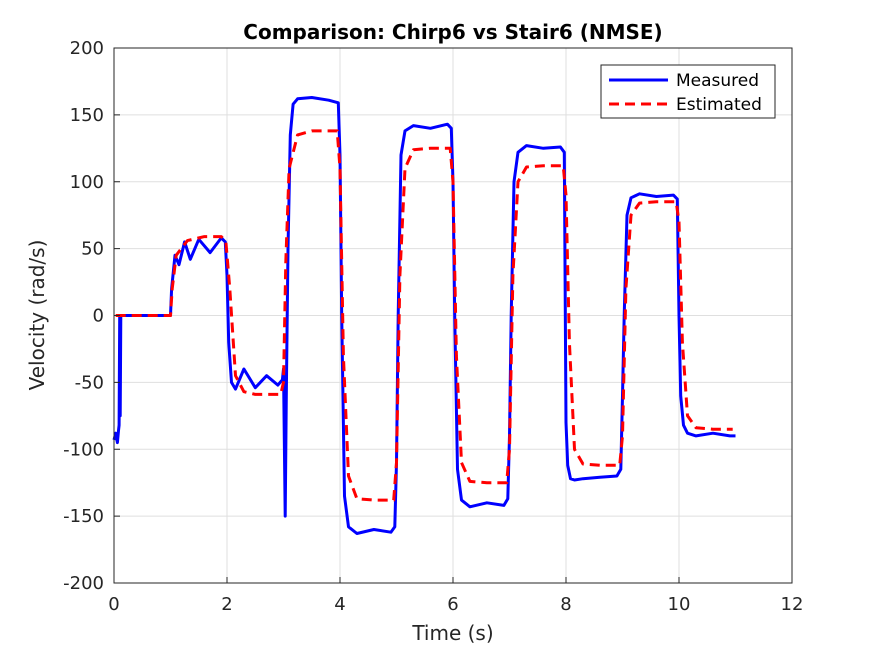  Describe the element at coordinates (792, 604) in the screenshot. I see `x-tick-label: 12` at that location.